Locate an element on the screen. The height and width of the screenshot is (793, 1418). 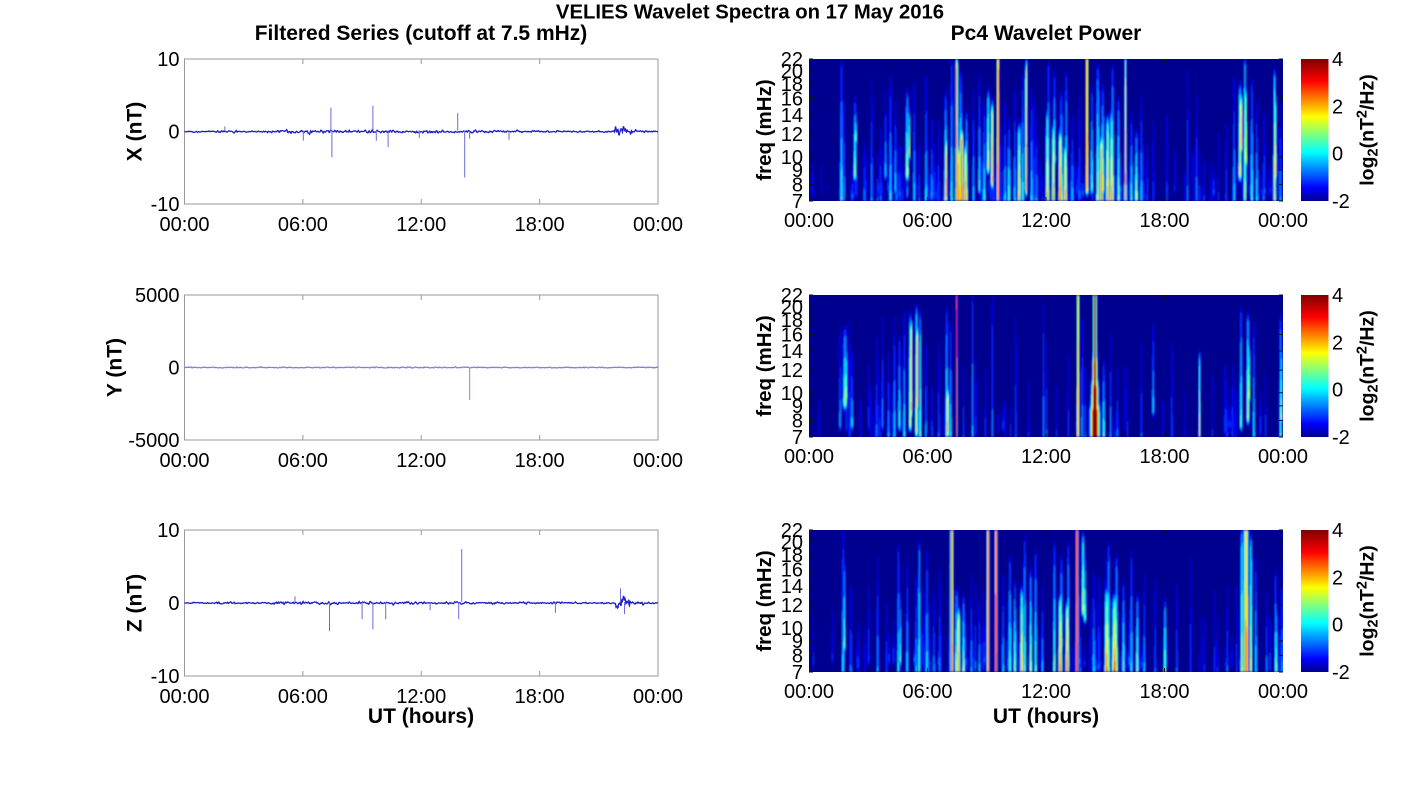
svg-text: 5000 is located at coordinates (157, 296).